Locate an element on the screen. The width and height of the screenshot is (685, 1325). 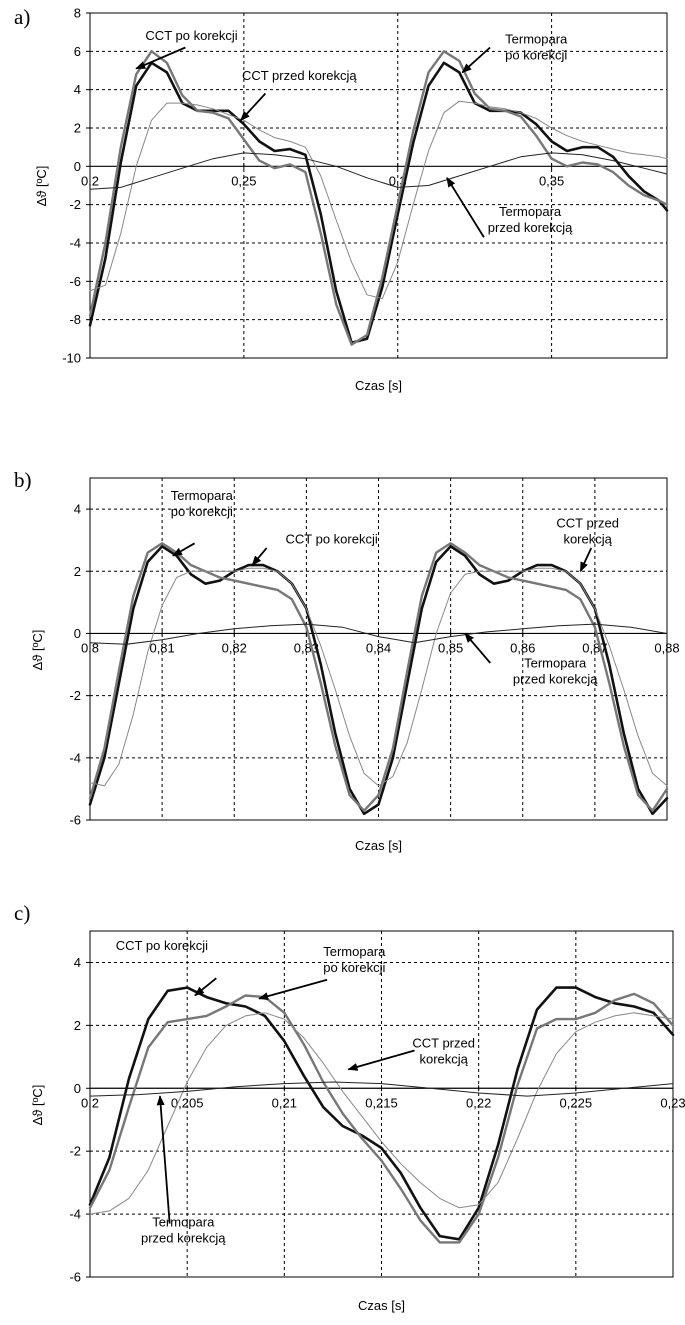
x-tick-label: 0,85 is located at coordinates (450, 647).